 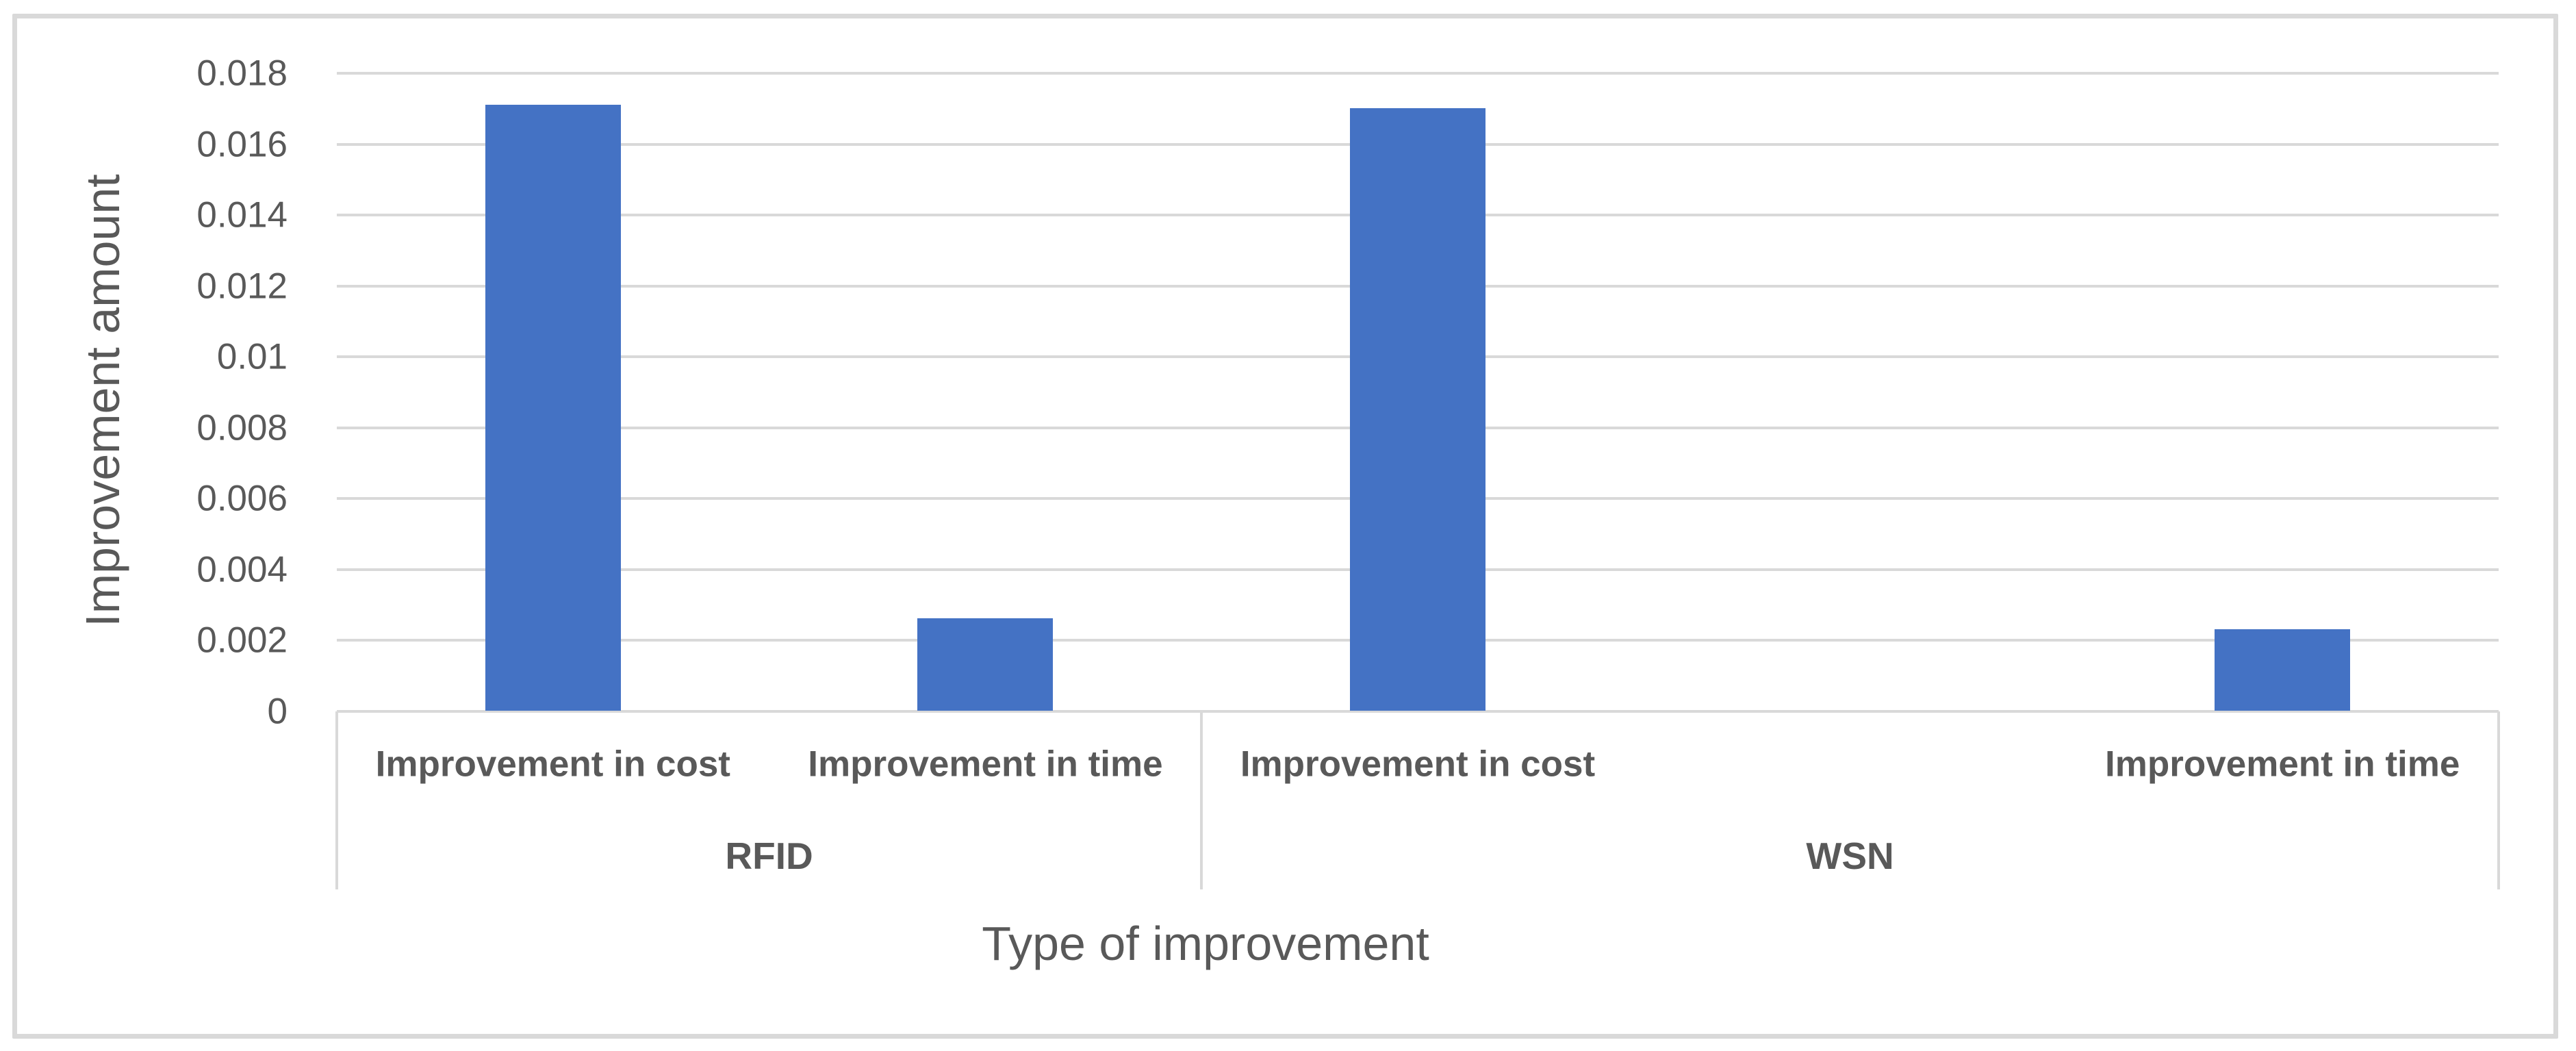 What do you see at coordinates (1417, 409) in the screenshot?
I see `bar-wsn-cost` at bounding box center [1417, 409].